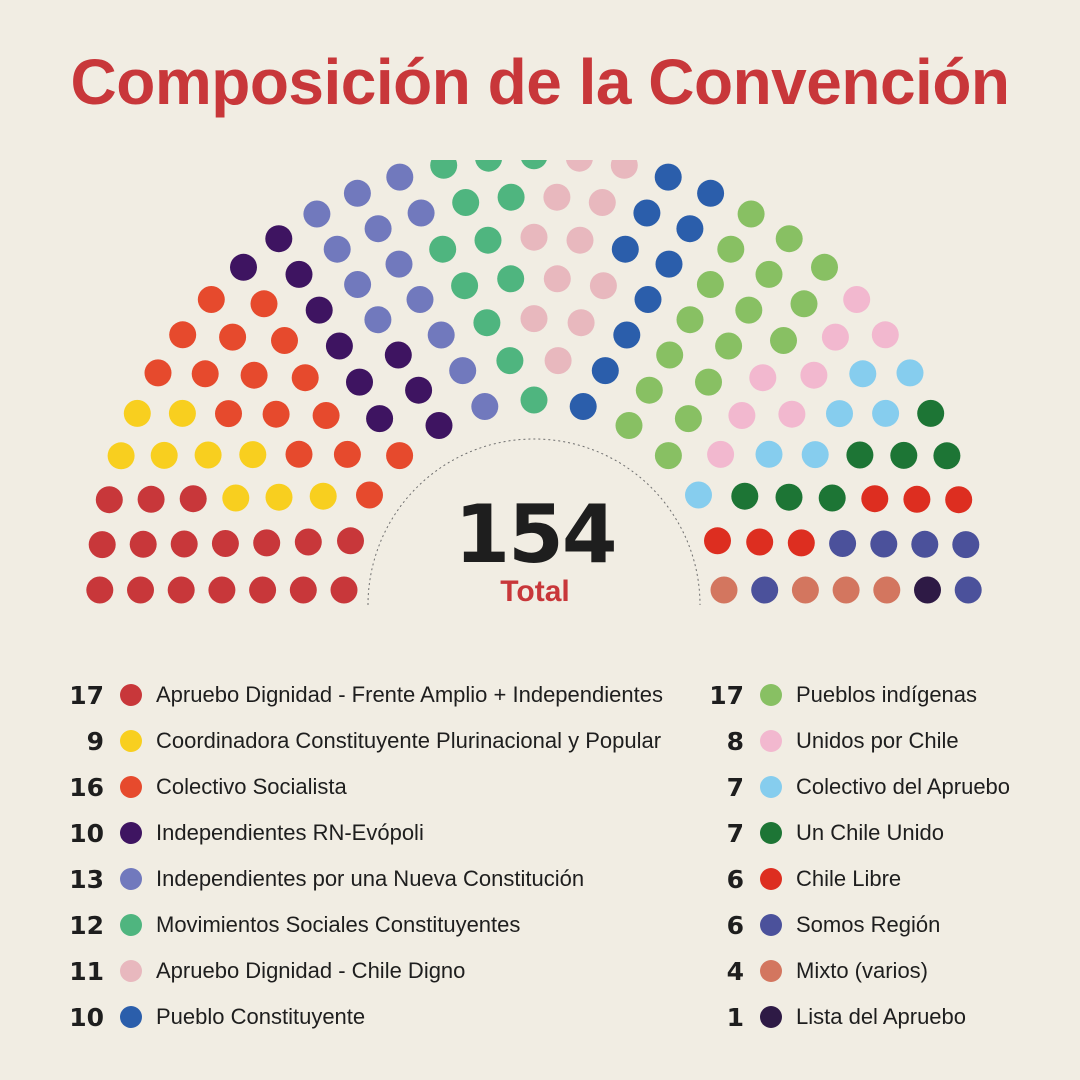 The image size is (1080, 1080). Describe the element at coordinates (870, 832) in the screenshot. I see `legend-label: Un Chile Unido` at that location.